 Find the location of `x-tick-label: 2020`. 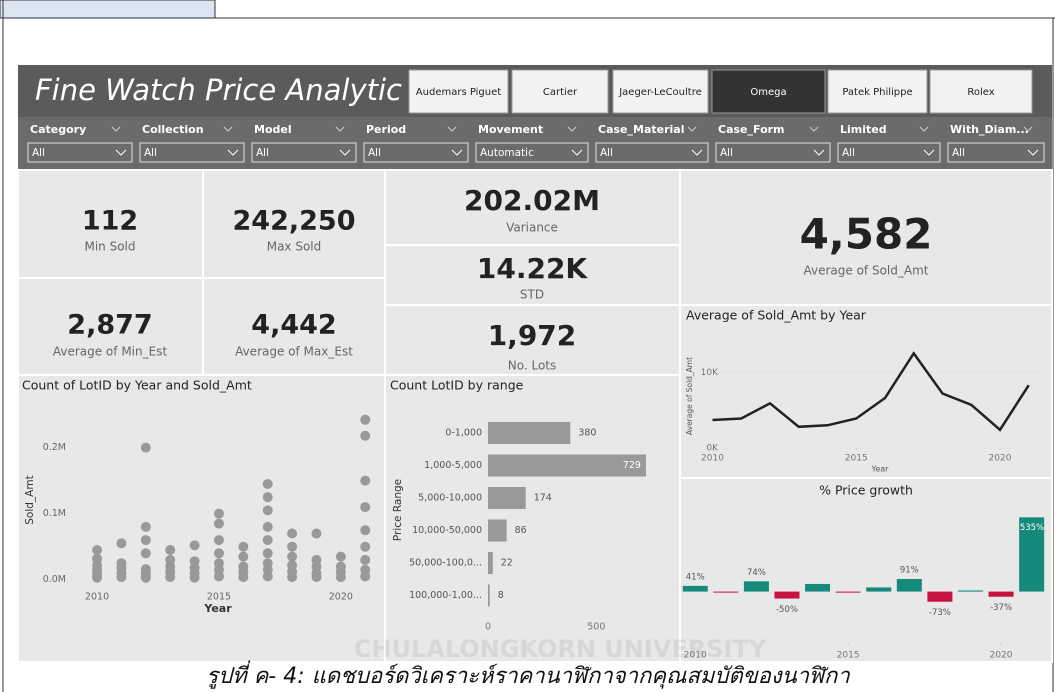

x-tick-label: 2020 is located at coordinates (1000, 459).